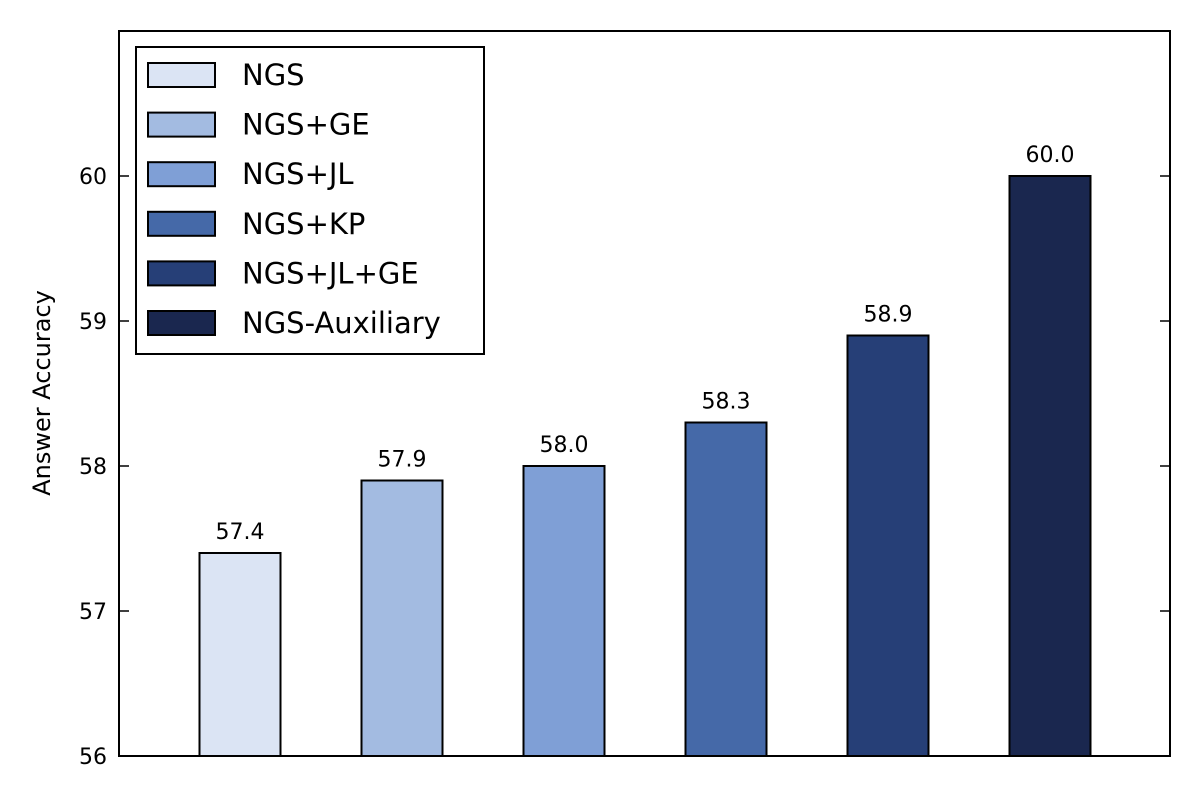  What do you see at coordinates (93, 467) in the screenshot?
I see `y-tick-label: 58` at bounding box center [93, 467].